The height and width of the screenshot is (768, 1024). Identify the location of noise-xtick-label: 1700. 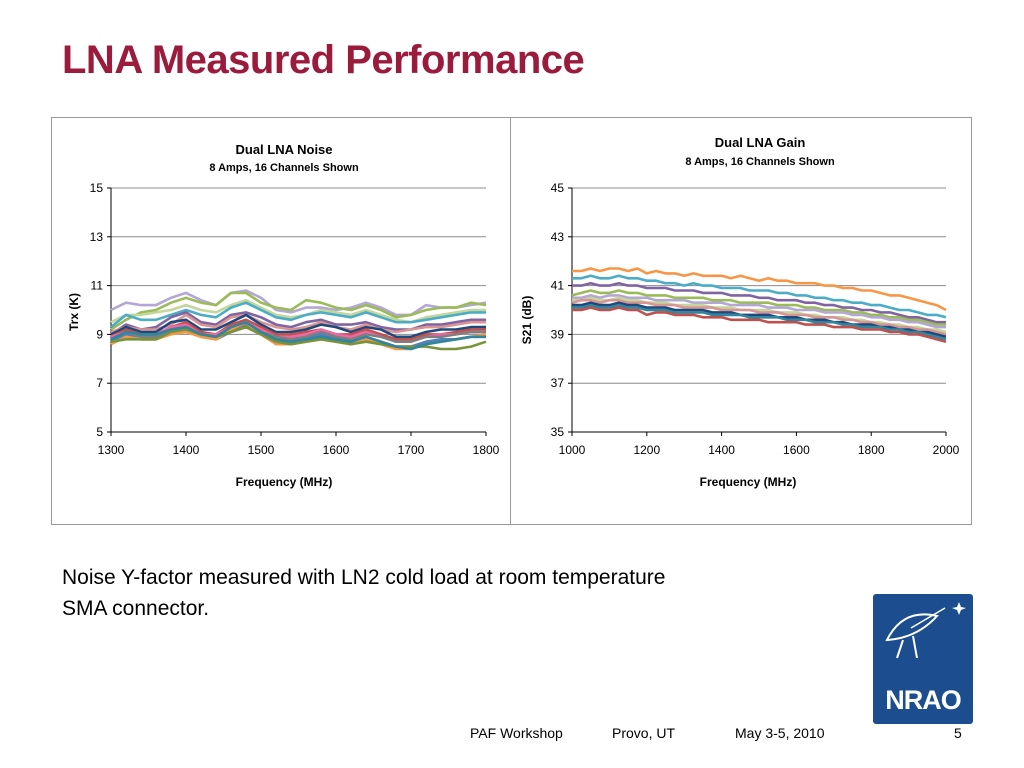
(411, 450).